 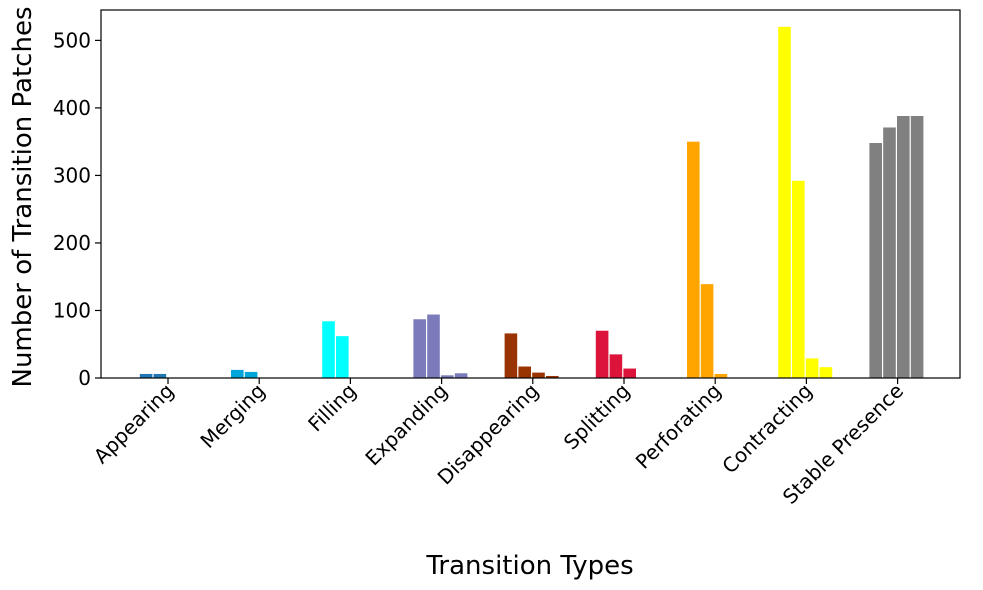 What do you see at coordinates (529, 566) in the screenshot?
I see `x-axis-title: Transition Types` at bounding box center [529, 566].